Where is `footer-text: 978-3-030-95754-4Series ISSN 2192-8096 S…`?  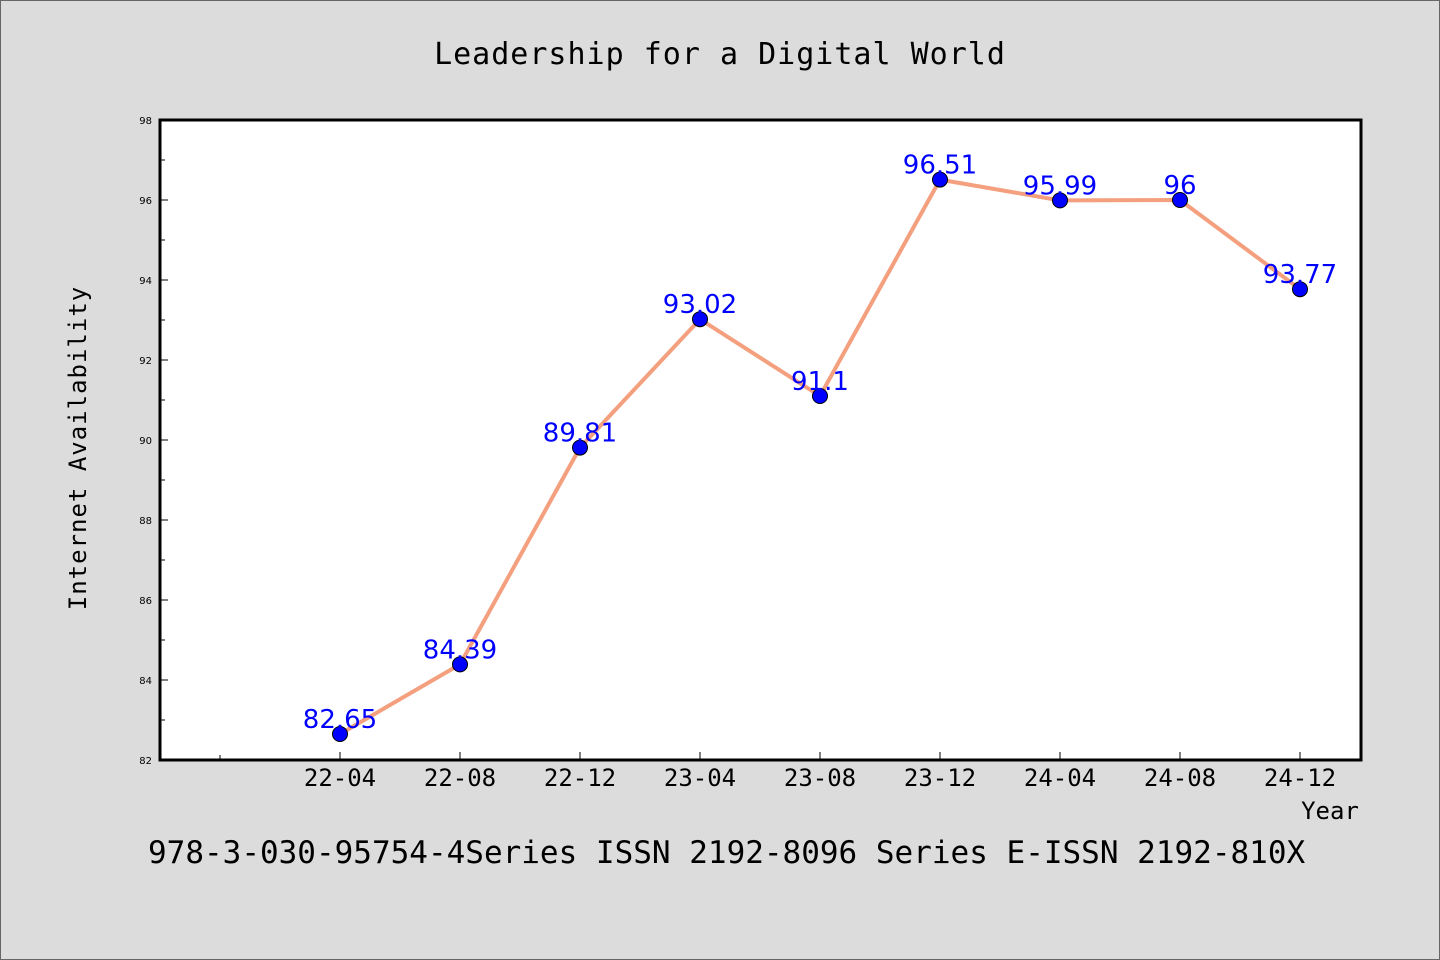
footer-text: 978-3-030-95754-4Series ISSN 2192-8096 S… is located at coordinates (726, 853).